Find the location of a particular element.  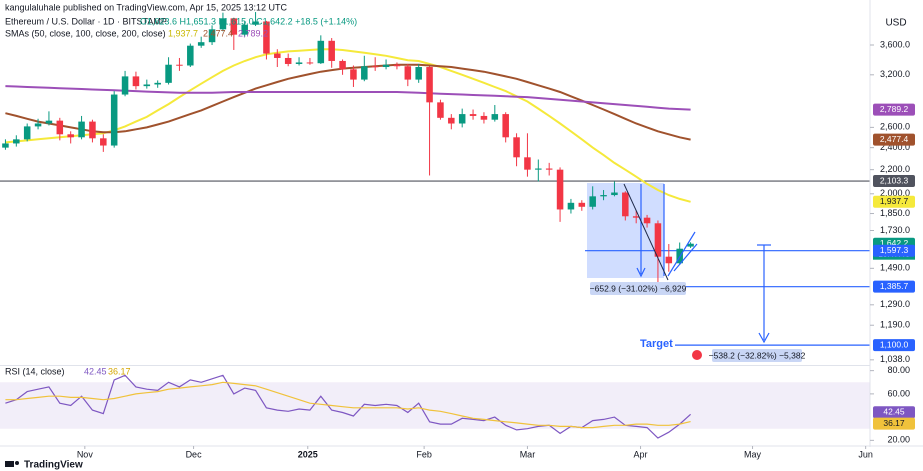

x-tick-label: 2025 is located at coordinates (308, 454).